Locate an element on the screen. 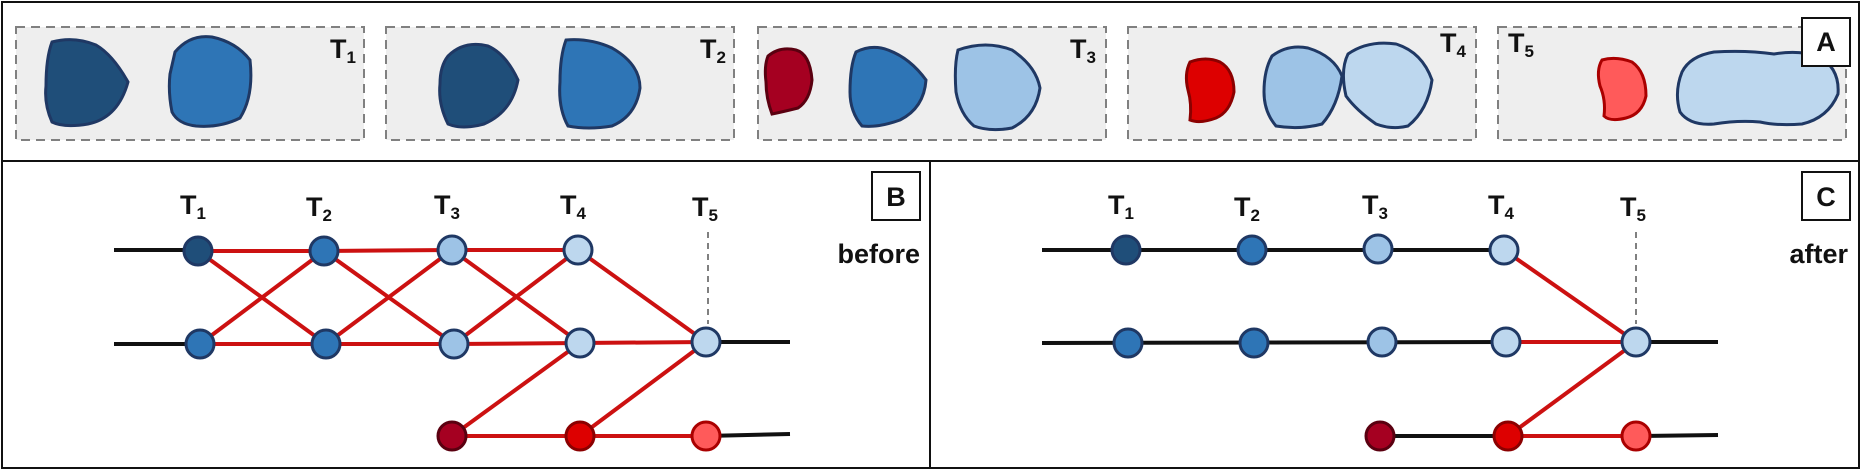 Image resolution: width=1862 pixels, height=471 pixels. frame-time-label: T1 is located at coordinates (343, 50).